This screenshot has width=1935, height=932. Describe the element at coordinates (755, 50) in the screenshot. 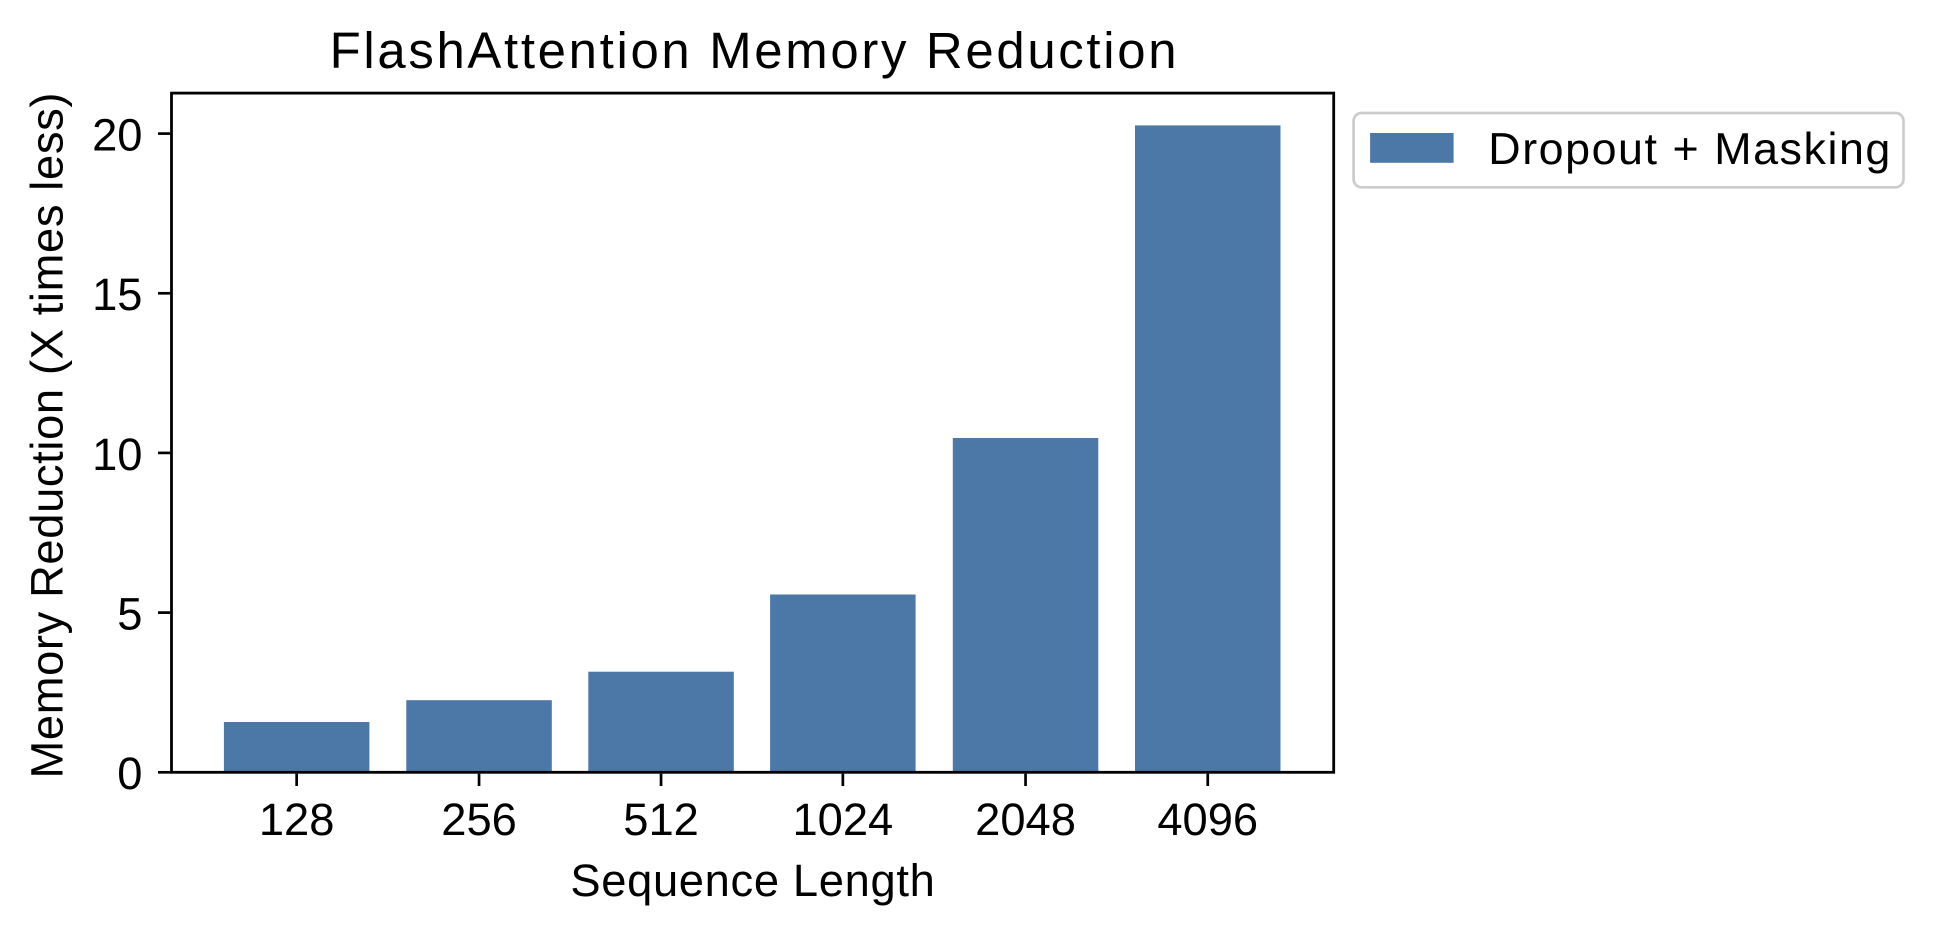

I see `svg-text:FlashAttention Memory Reductio: FlashAttention Memory Reduction` at that location.